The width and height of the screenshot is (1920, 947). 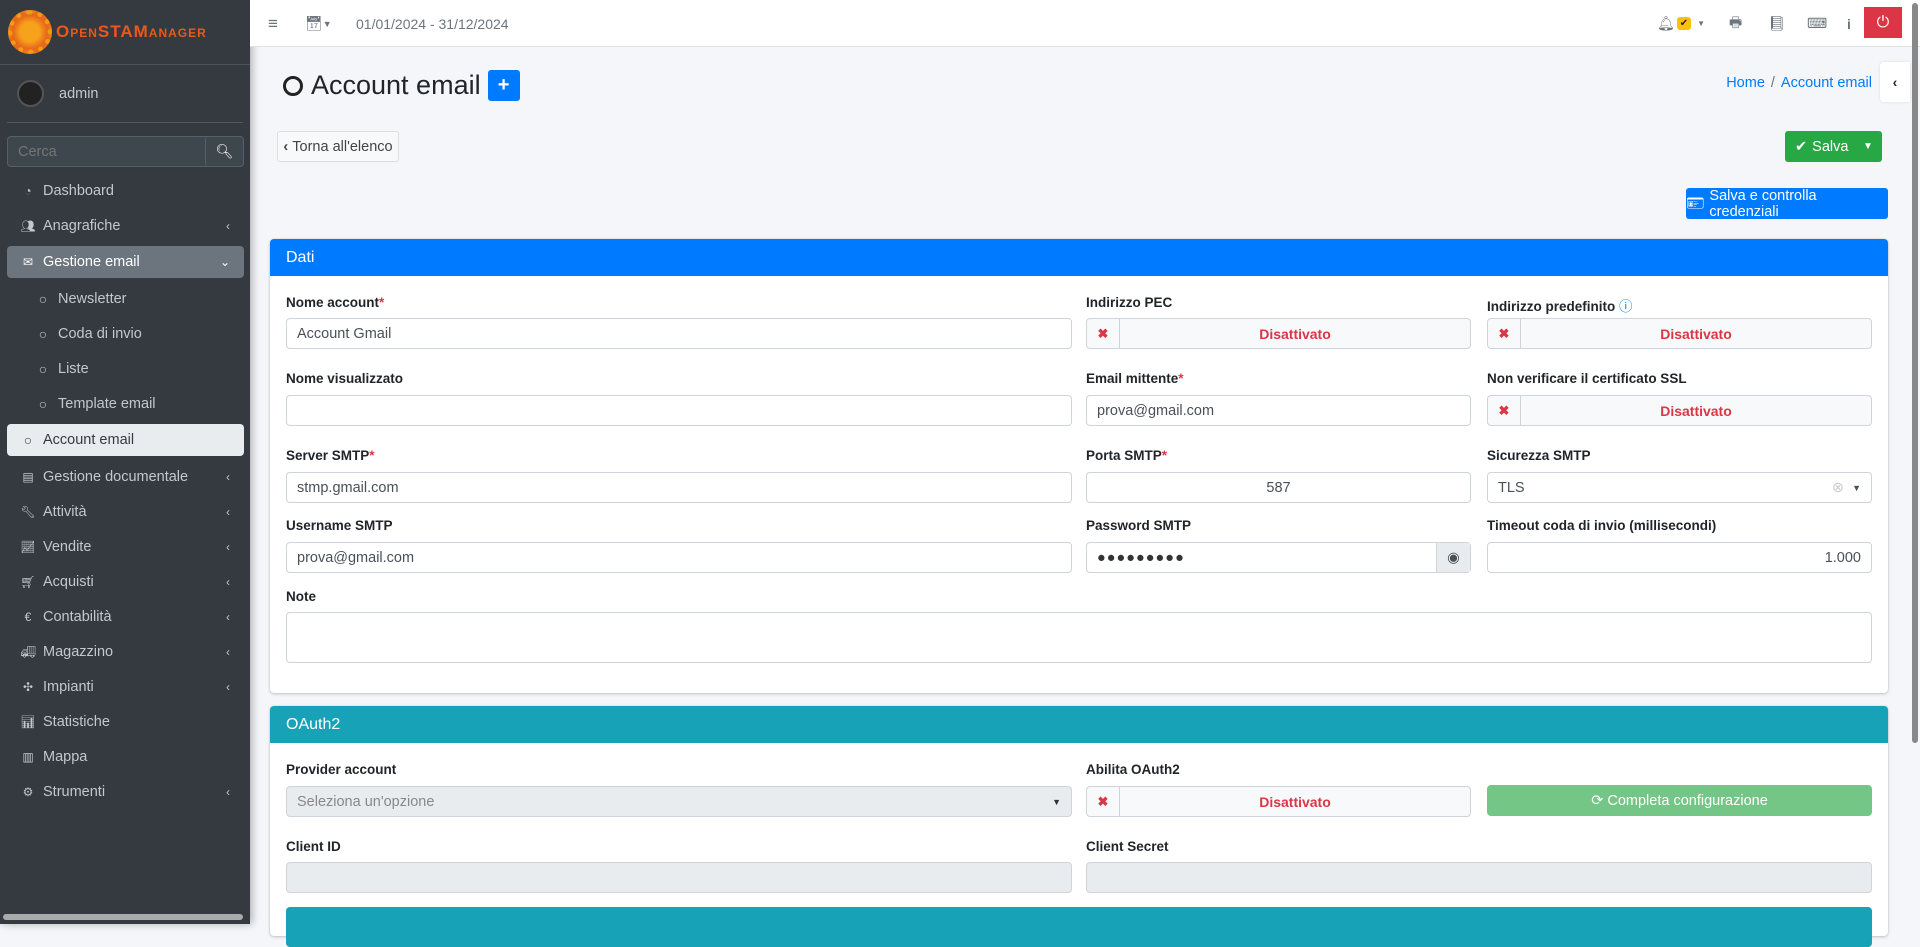 I want to click on sidebar-item-newsletter: ○ Newsletter, so click(x=133, y=298).